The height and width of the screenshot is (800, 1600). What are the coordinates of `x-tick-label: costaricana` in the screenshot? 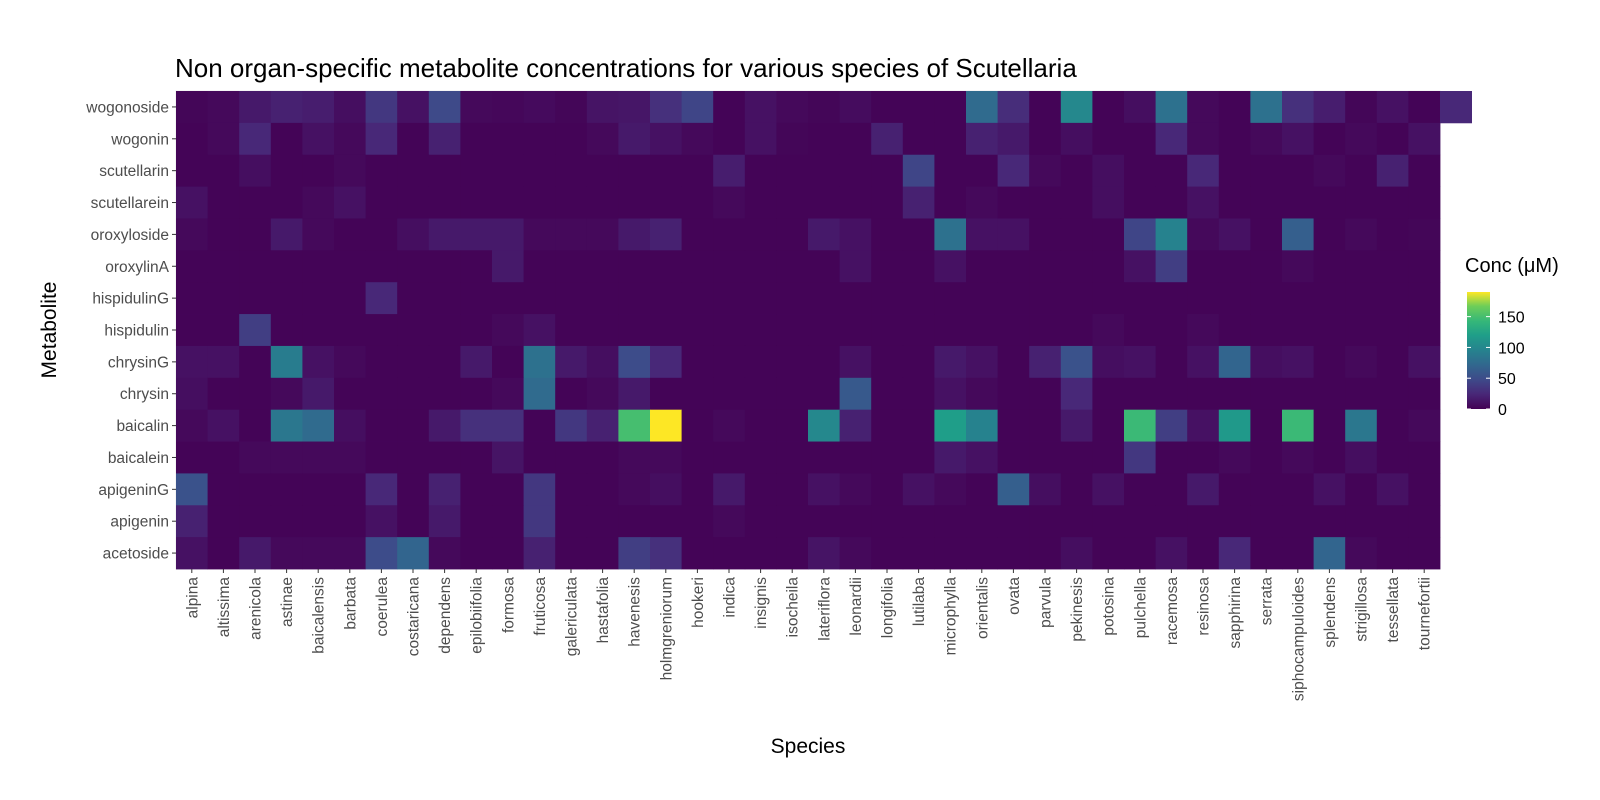 It's located at (414, 617).